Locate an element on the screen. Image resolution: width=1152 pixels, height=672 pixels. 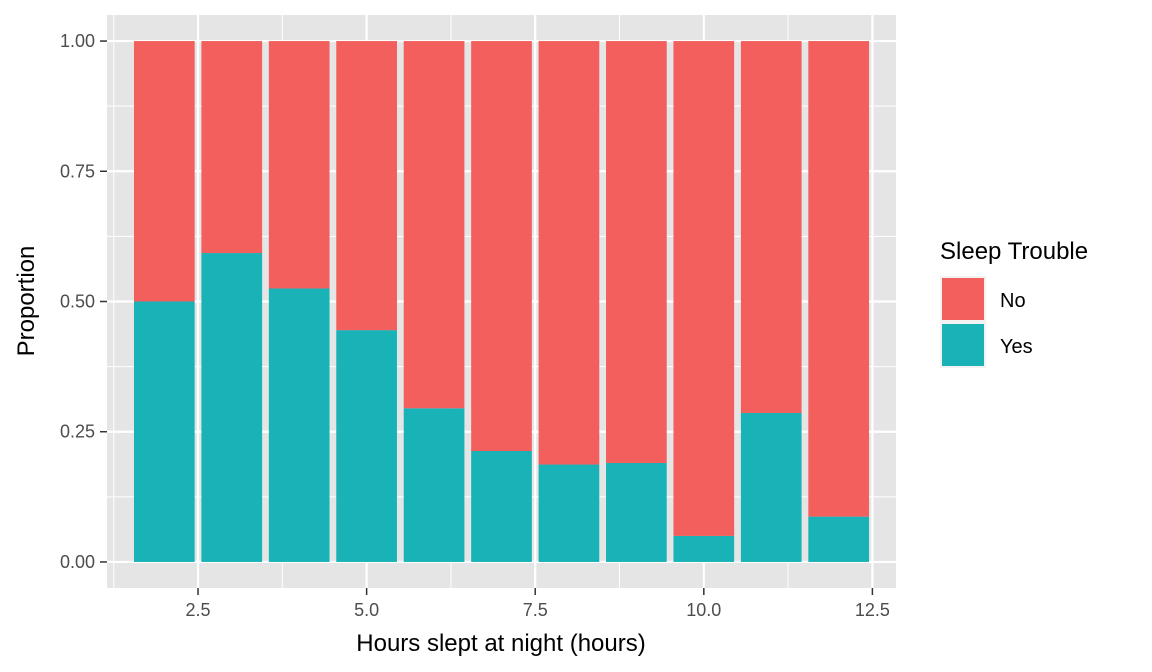
y-axis-title: Proportion is located at coordinates (26, 301).